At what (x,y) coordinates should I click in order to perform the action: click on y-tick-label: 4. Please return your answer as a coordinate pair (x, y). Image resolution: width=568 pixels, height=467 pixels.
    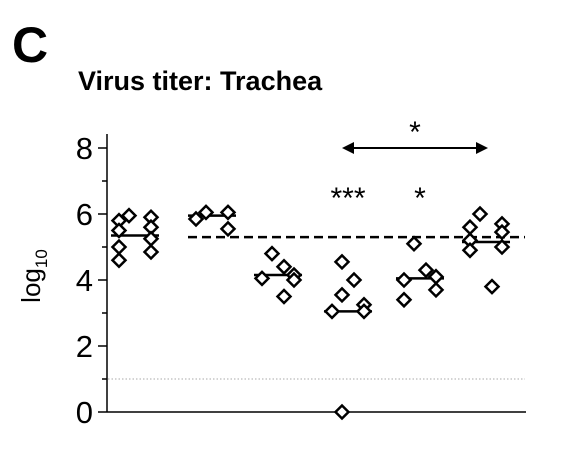
    Looking at the image, I should click on (84, 280).